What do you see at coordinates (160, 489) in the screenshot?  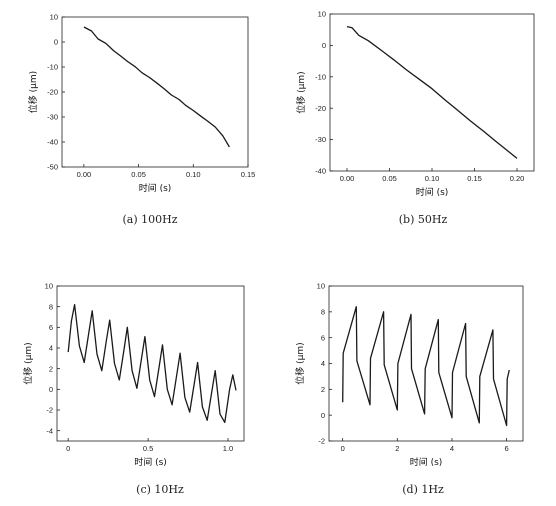 I see `chart-c-caption: (c) 10Hz` at bounding box center [160, 489].